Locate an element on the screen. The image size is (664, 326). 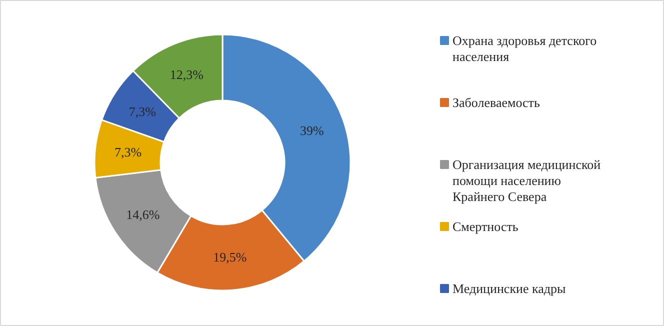
legend-label: Медицинские кадры is located at coordinates (509, 288).